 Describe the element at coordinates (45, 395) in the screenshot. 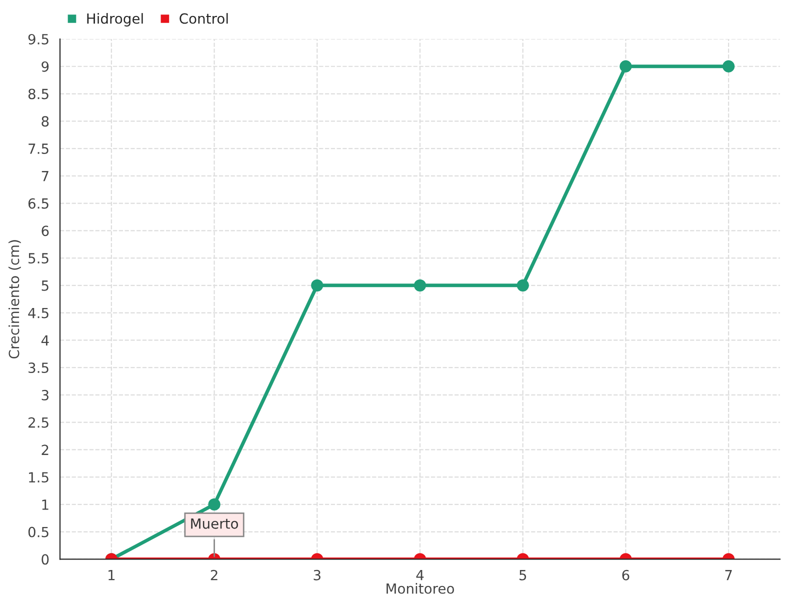

I see `y-tick-label: 3` at that location.